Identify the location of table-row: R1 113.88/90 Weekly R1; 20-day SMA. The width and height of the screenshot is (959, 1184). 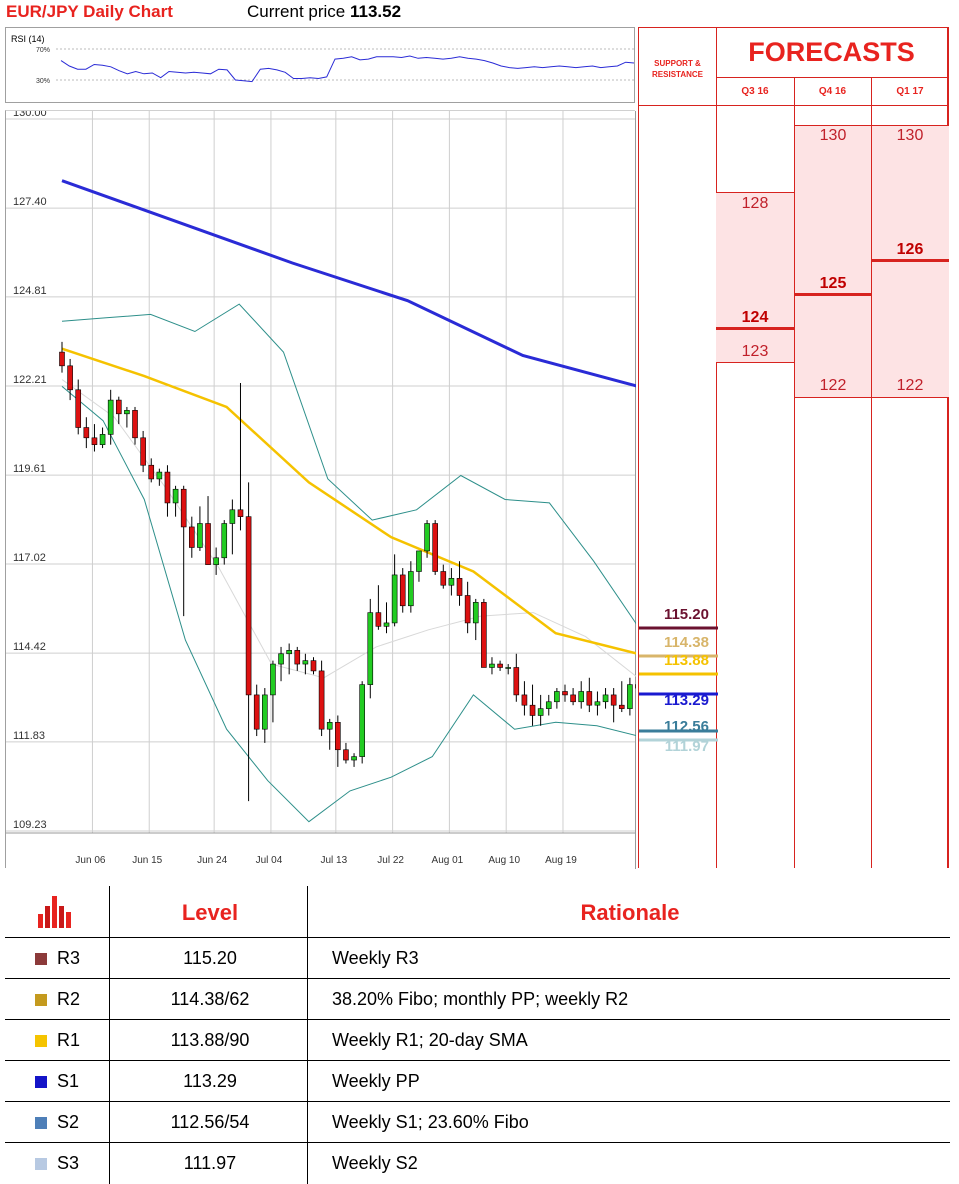
(477, 1040).